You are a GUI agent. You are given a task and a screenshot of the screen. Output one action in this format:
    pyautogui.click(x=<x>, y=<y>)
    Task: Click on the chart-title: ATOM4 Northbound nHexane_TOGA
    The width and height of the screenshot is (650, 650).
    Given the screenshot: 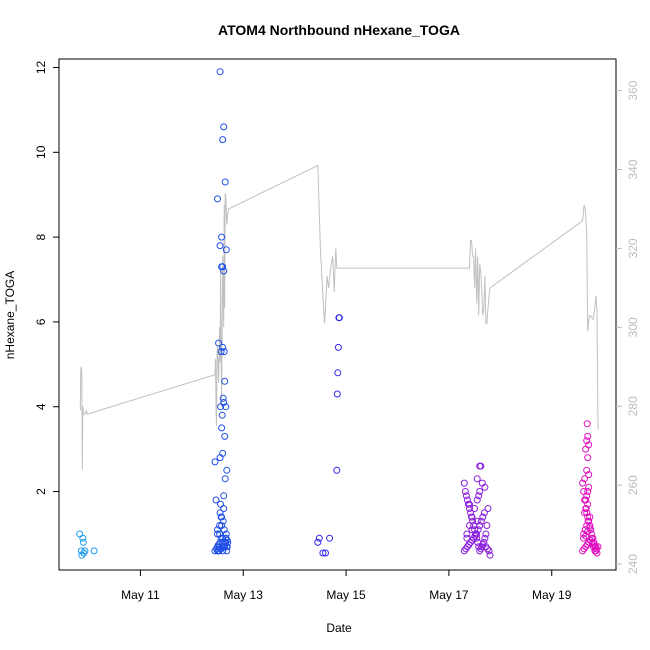 What is the action you would take?
    pyautogui.click(x=339, y=30)
    